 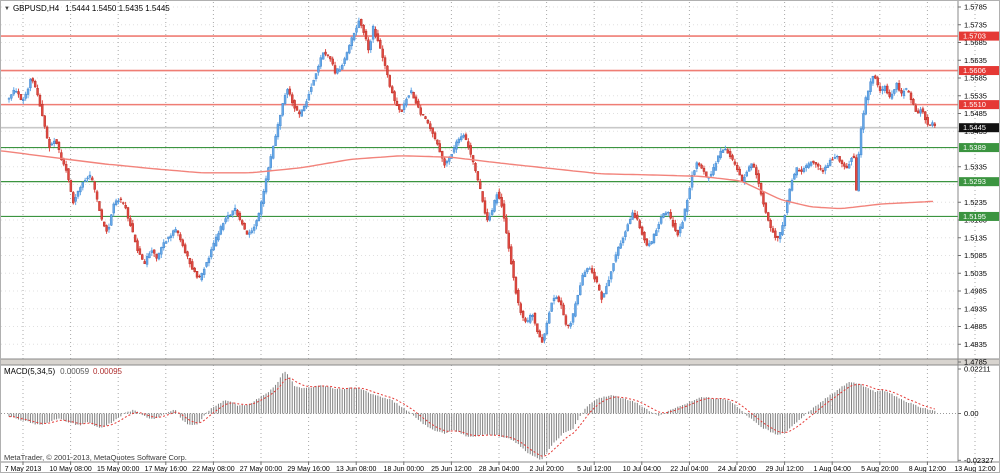 What do you see at coordinates (7, 9) in the screenshot?
I see `chart-collapse-icon: ▼` at bounding box center [7, 9].